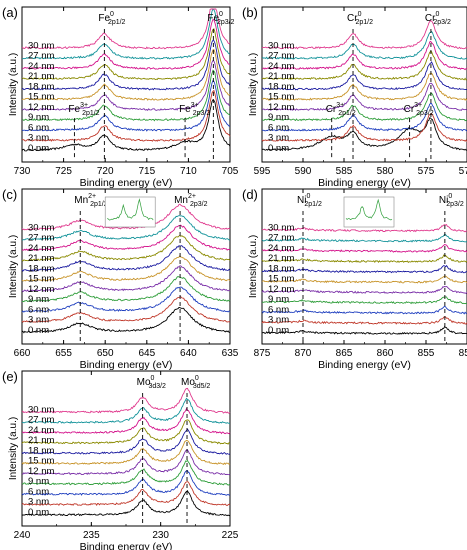  Describe the element at coordinates (426, 353) in the screenshot. I see `x-tick-label: 855` at that location.